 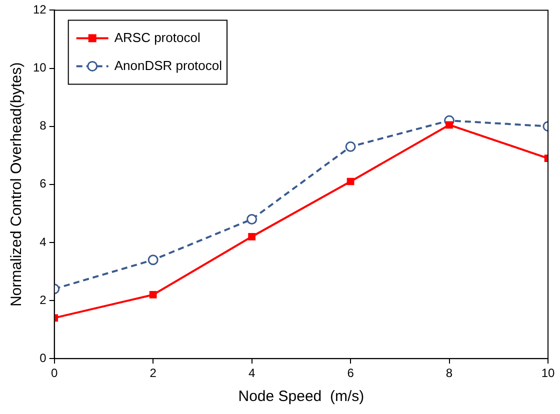 What do you see at coordinates (168, 65) in the screenshot?
I see `legend-label: AnonDSR protocol` at bounding box center [168, 65].